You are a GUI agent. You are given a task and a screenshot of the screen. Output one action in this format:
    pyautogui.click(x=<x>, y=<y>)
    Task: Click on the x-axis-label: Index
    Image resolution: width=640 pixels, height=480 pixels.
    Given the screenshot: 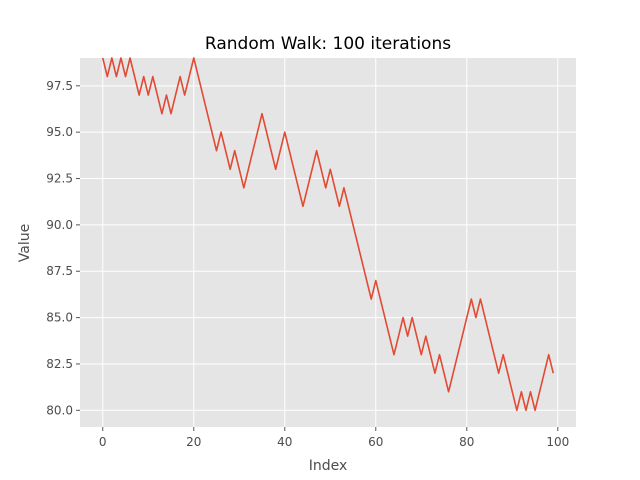 What is the action you would take?
    pyautogui.click(x=328, y=466)
    